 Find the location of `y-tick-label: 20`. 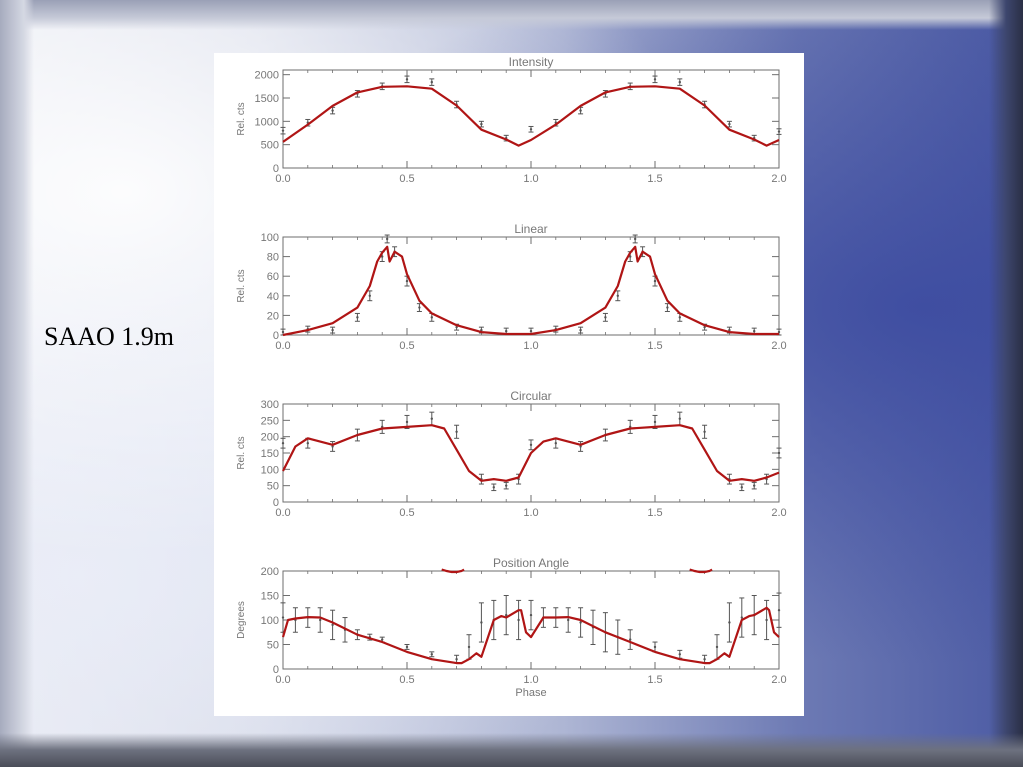

y-tick-label: 20 is located at coordinates (273, 316).